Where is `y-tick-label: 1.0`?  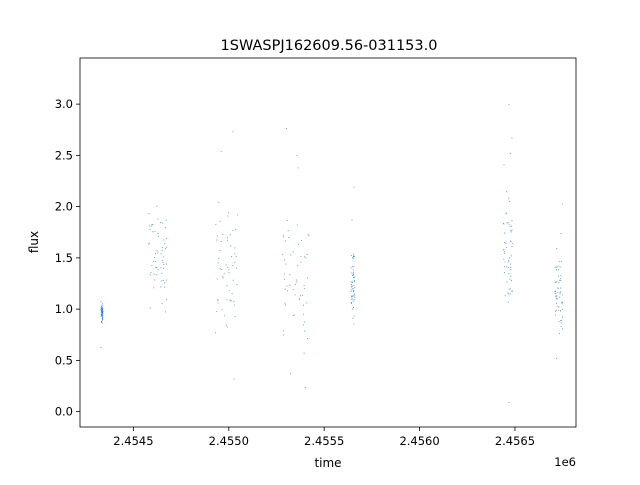
y-tick-label: 1.0 is located at coordinates (64, 309).